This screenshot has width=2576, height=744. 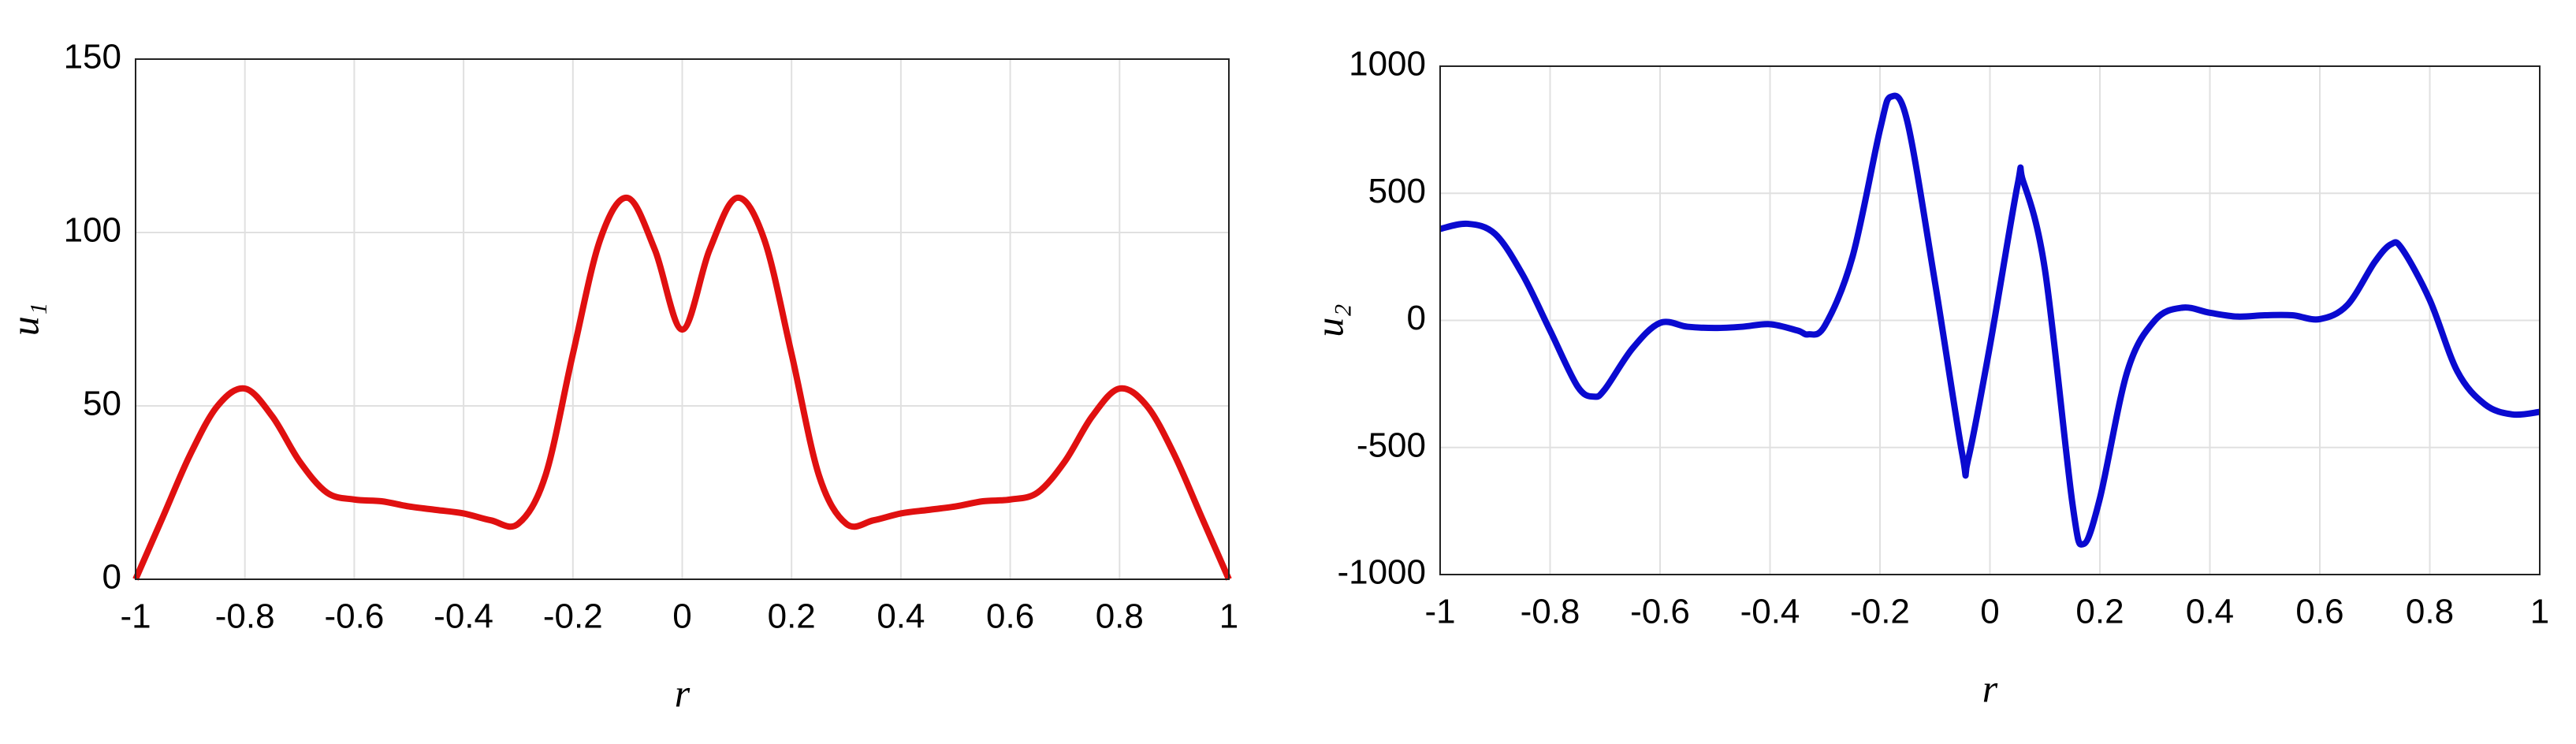 I want to click on y-tick-label: -500, so click(x=1391, y=445).